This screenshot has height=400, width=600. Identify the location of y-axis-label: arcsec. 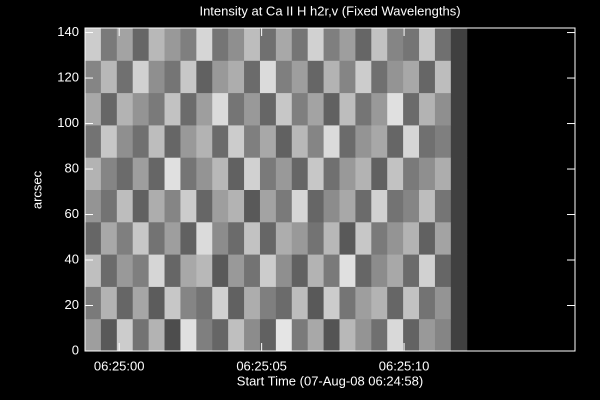
(36, 189).